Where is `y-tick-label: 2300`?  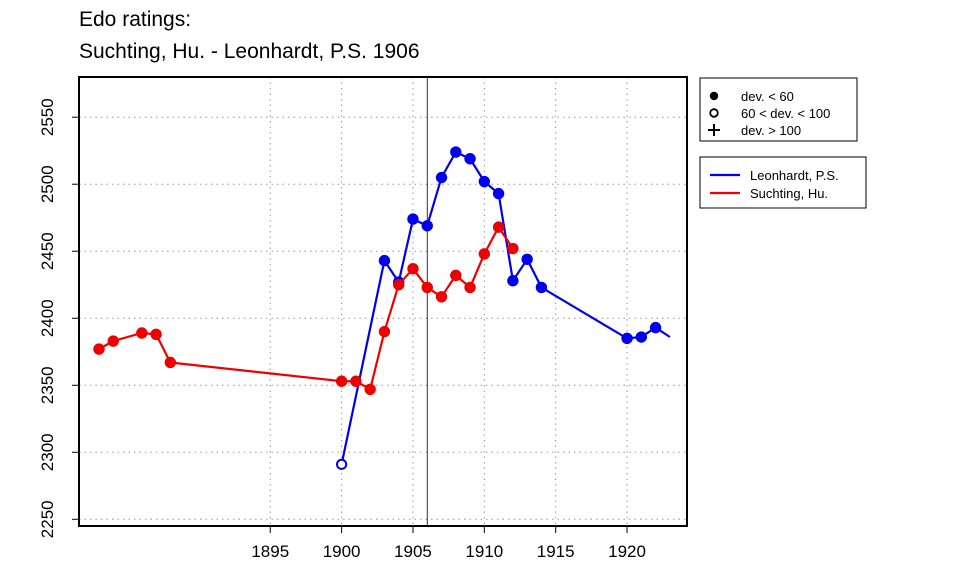 y-tick-label: 2300 is located at coordinates (47, 452).